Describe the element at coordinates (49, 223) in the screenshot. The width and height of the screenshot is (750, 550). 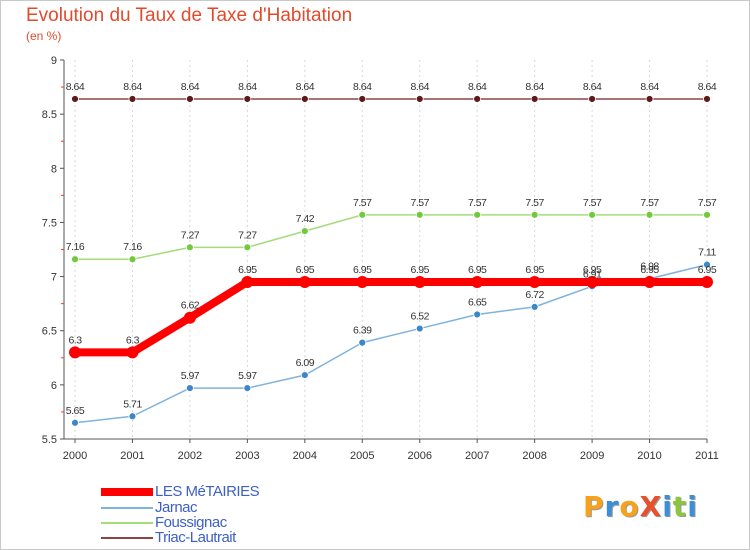
I see `y-tick-label: 7.5` at that location.